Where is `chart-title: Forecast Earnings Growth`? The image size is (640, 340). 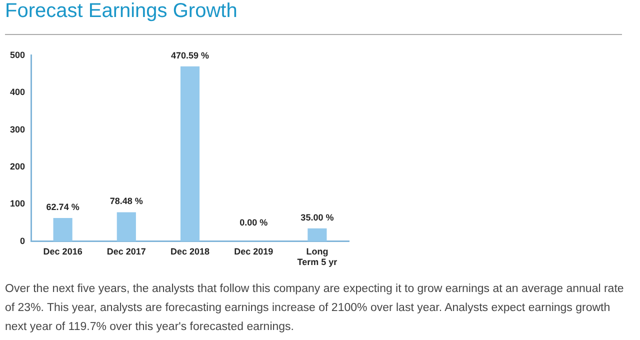
chart-title: Forecast Earnings Growth is located at coordinates (121, 11).